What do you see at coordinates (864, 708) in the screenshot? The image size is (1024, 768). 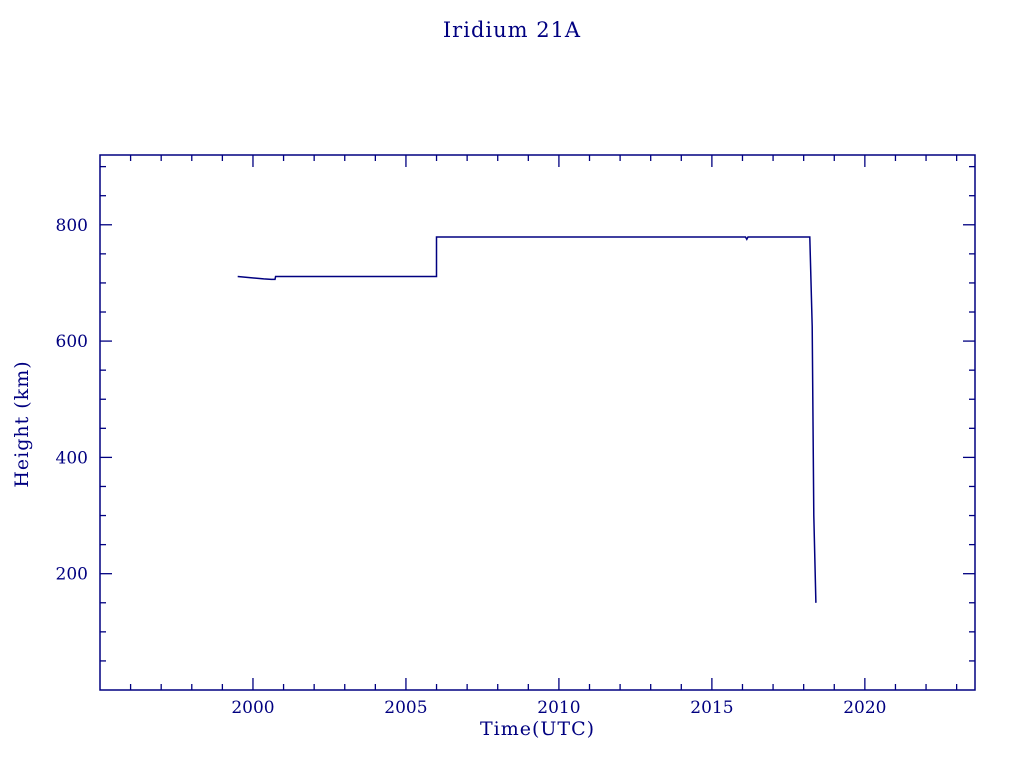 I see `x-tick-label: 2020` at bounding box center [864, 708].